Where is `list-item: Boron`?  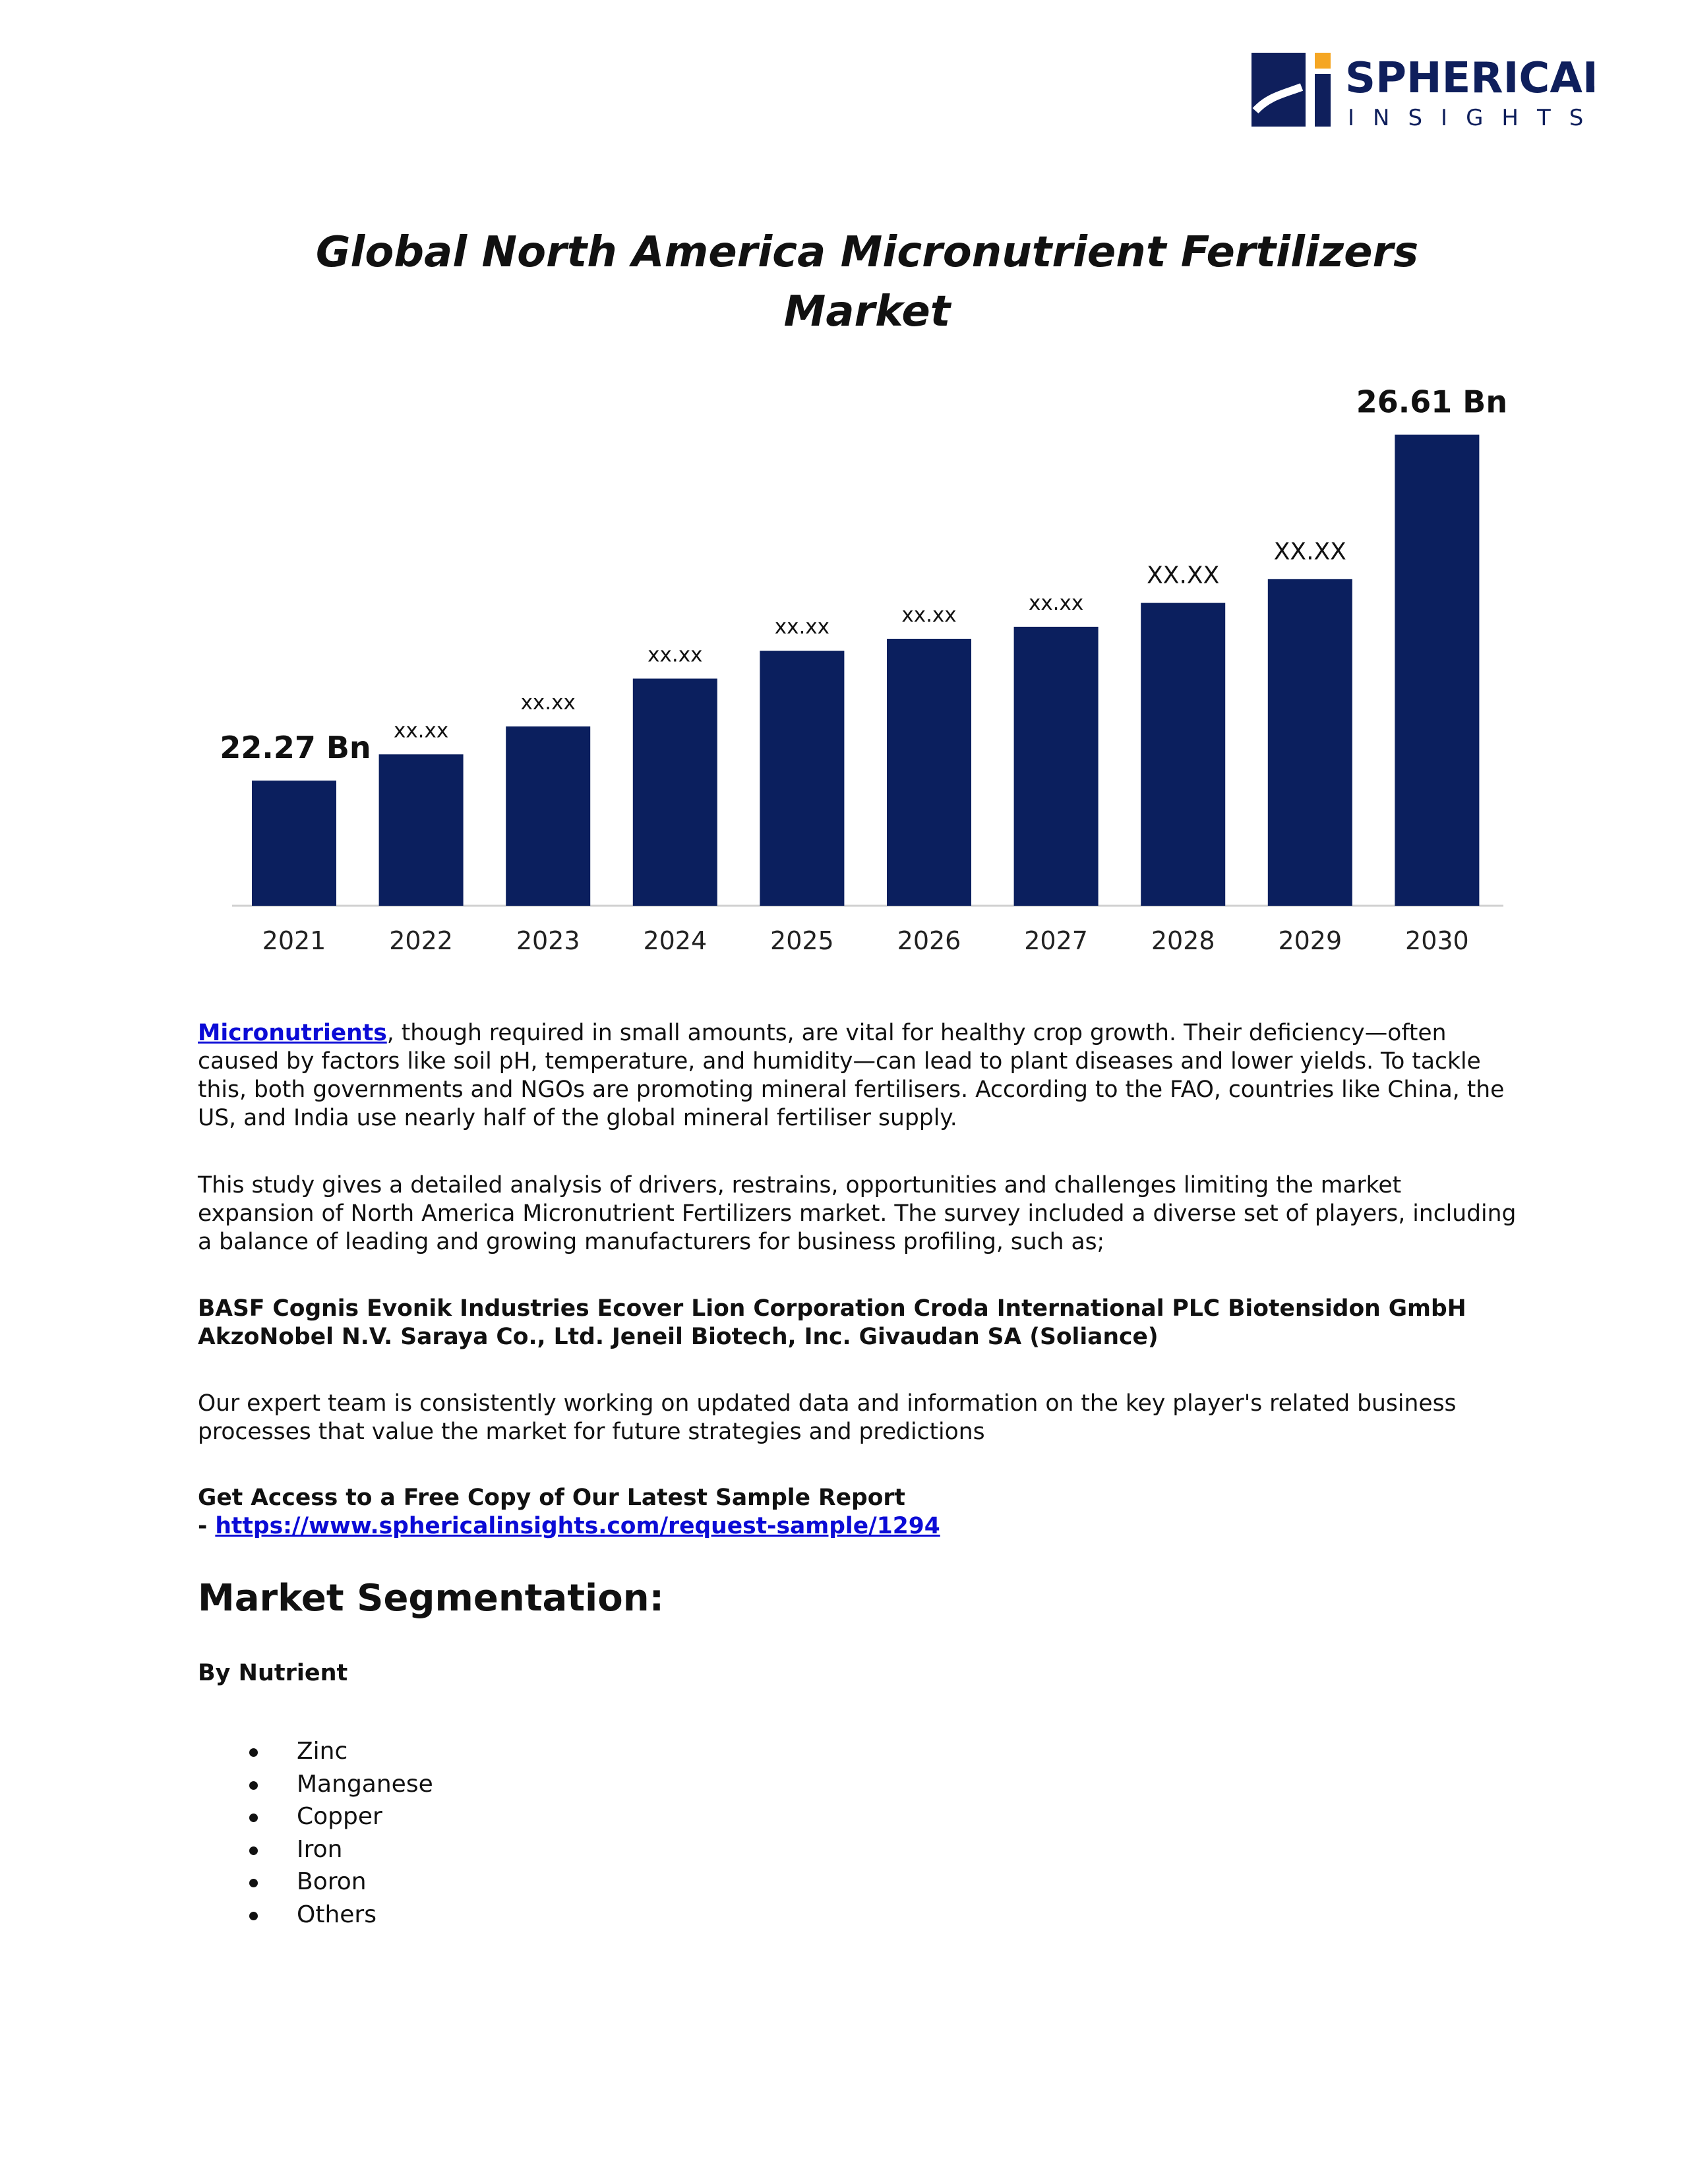 list-item: Boron is located at coordinates (315, 1882).